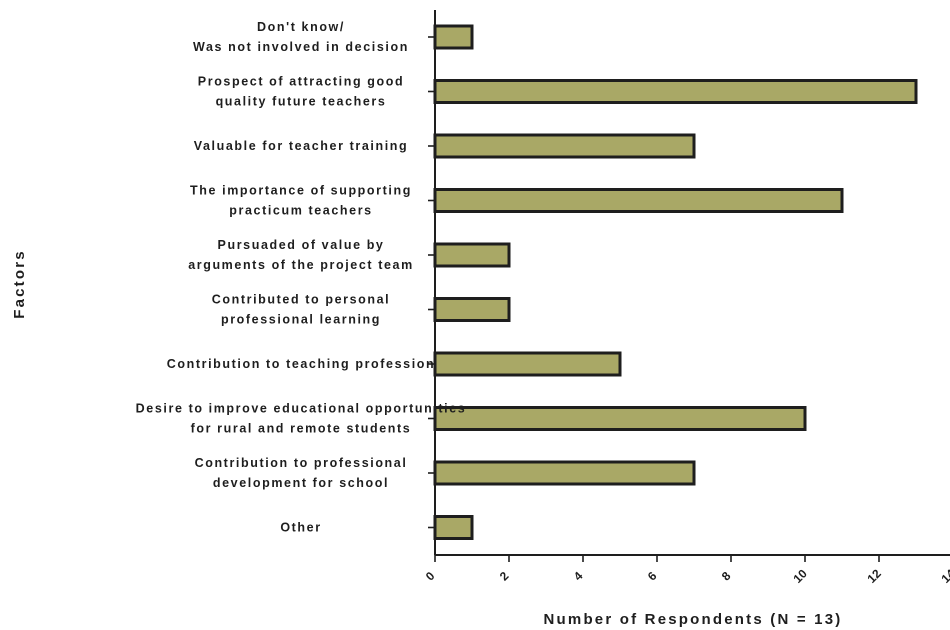 The width and height of the screenshot is (950, 630). Describe the element at coordinates (800, 576) in the screenshot. I see `x-tick-label: 10` at that location.